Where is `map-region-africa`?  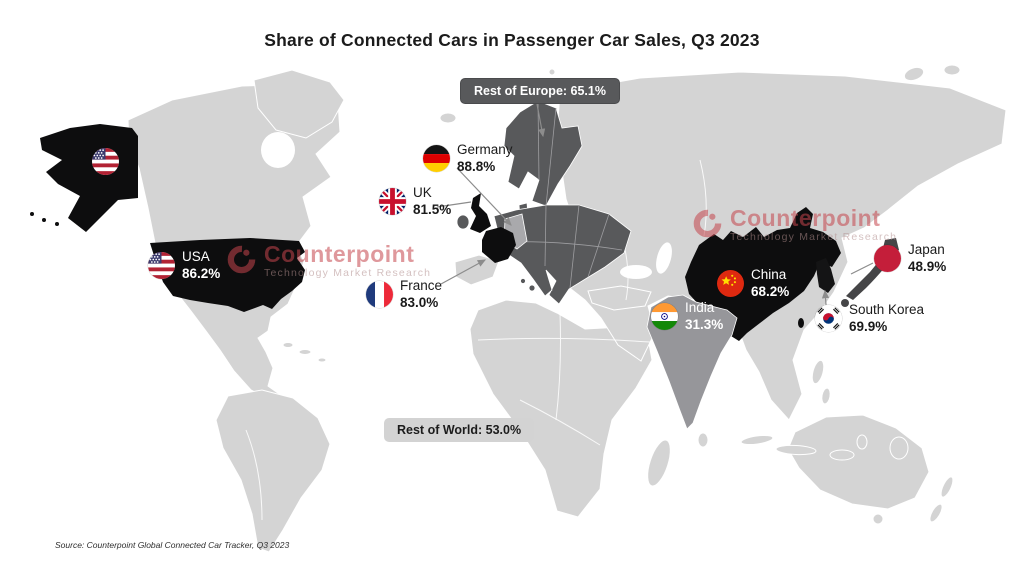 map-region-africa is located at coordinates (561, 408).